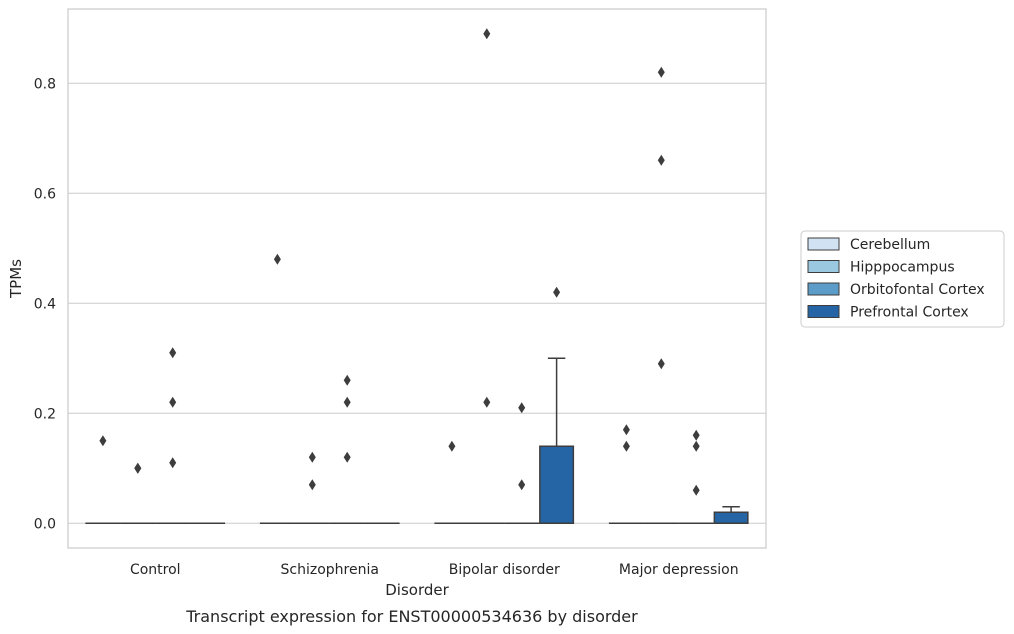 The width and height of the screenshot is (1014, 634). I want to click on legend-label: Prefrontal Cortex, so click(909, 313).